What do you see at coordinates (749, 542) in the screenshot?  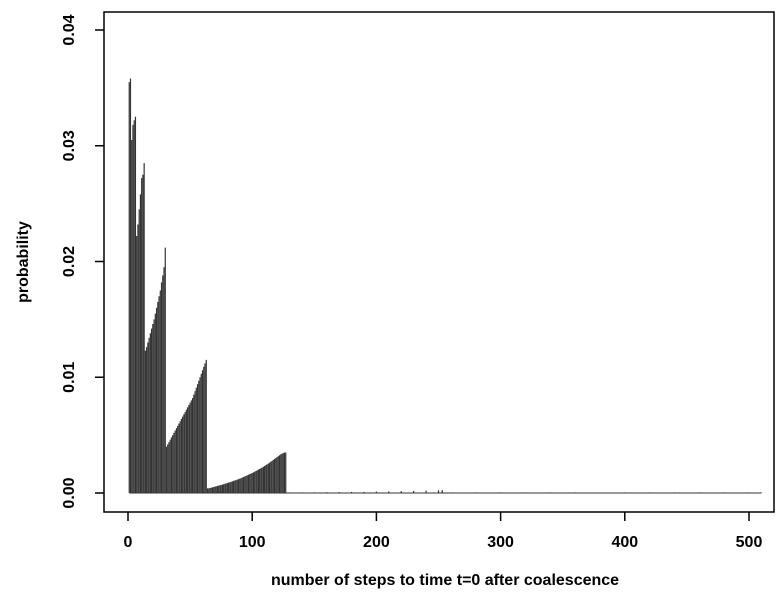 I see `x-tick-label: 500` at bounding box center [749, 542].